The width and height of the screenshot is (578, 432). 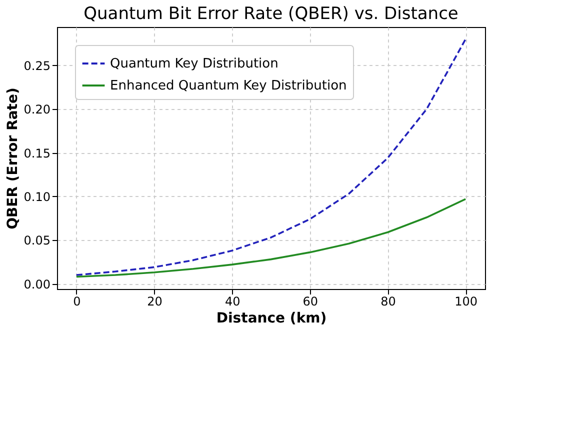 What do you see at coordinates (77, 301) in the screenshot?
I see `x-tick-label: 0` at bounding box center [77, 301].